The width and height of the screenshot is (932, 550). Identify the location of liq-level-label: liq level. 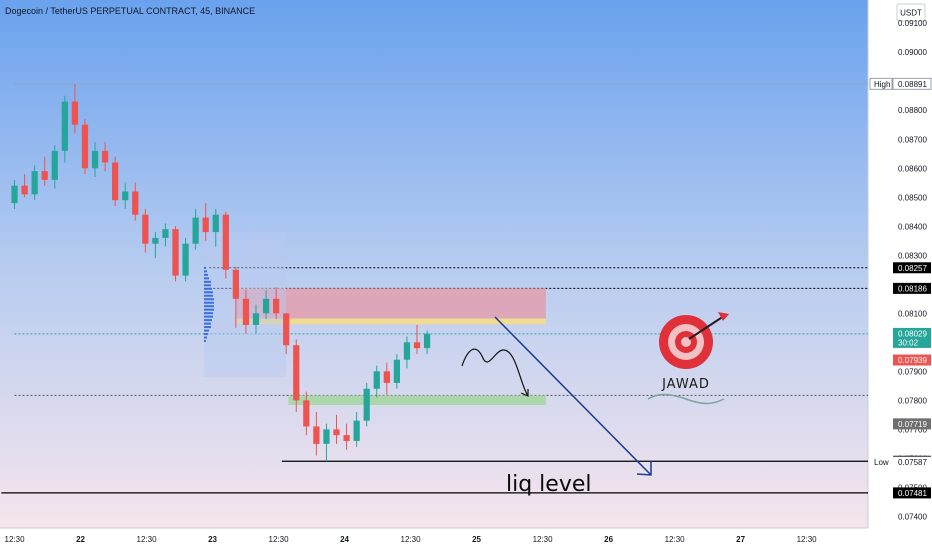
(549, 484).